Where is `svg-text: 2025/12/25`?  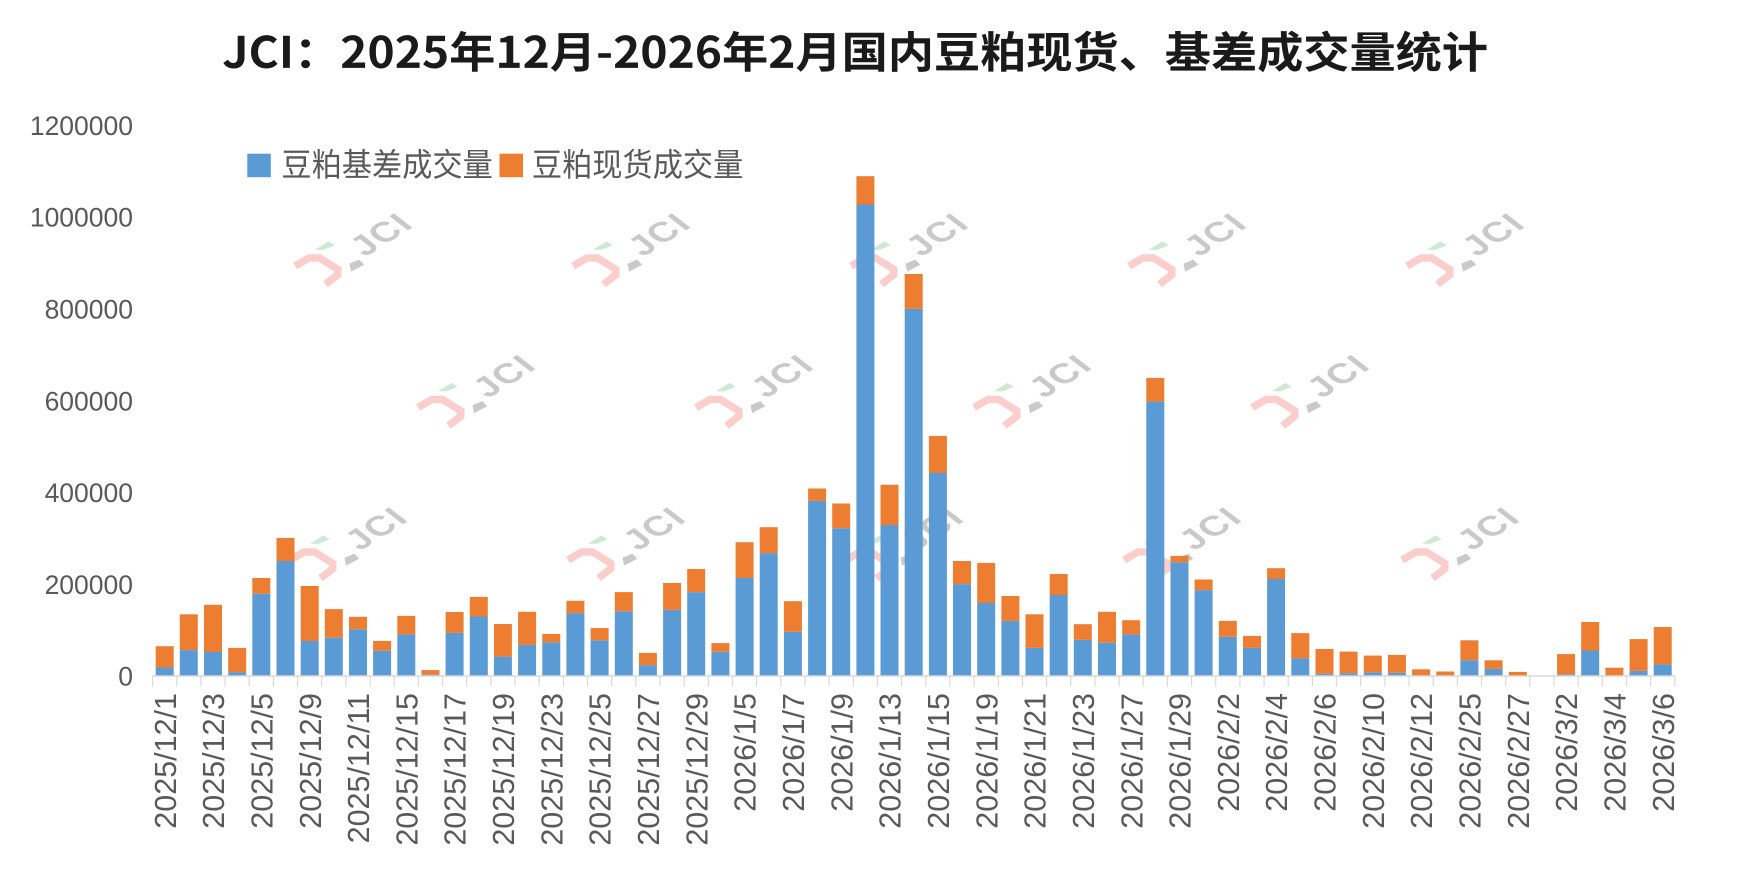 svg-text: 2025/12/25 is located at coordinates (601, 769).